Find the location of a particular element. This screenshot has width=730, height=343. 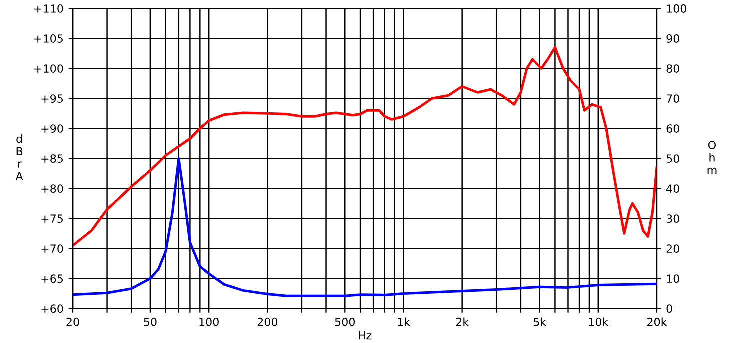

y-tick-label: +70 is located at coordinates (53, 249).